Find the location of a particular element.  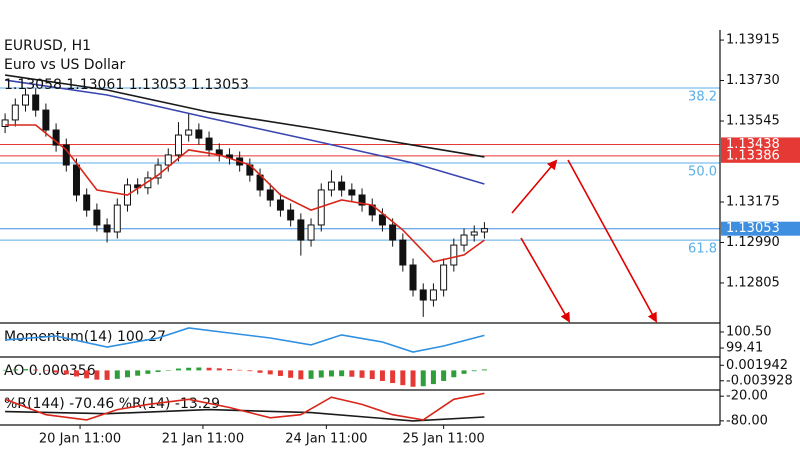

panel-title: AO 0.000356 is located at coordinates (50, 371).